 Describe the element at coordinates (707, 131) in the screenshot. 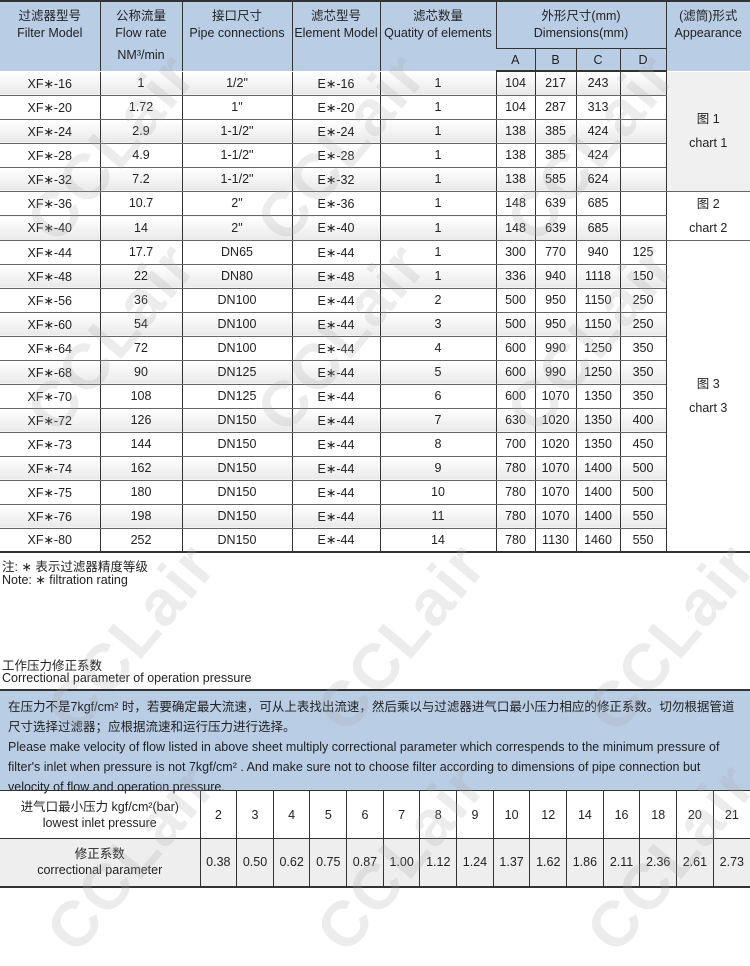

I see `appearance-cell: 图 1 chart 1` at that location.